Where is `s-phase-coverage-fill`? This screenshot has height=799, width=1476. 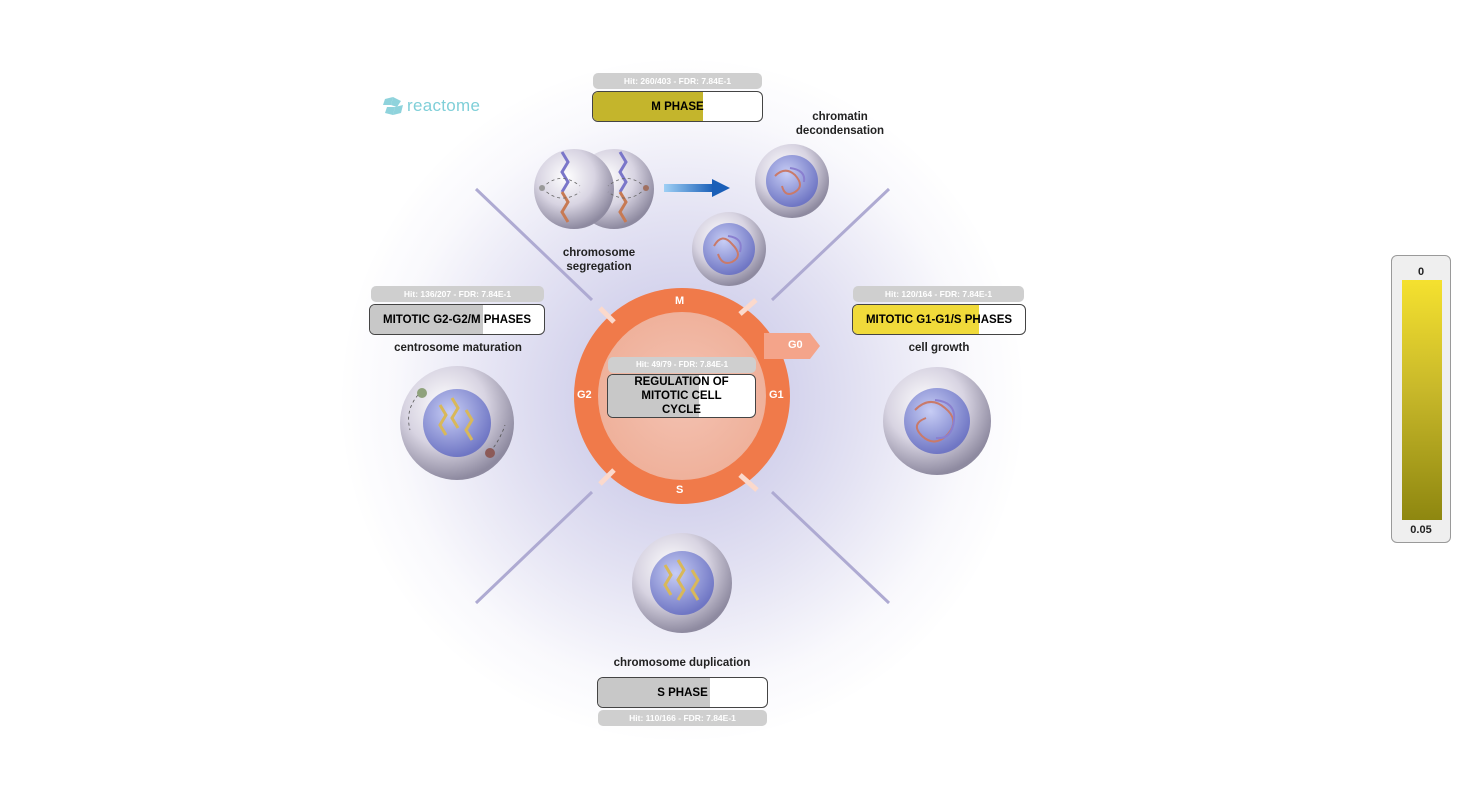
s-phase-coverage-fill is located at coordinates (654, 692).